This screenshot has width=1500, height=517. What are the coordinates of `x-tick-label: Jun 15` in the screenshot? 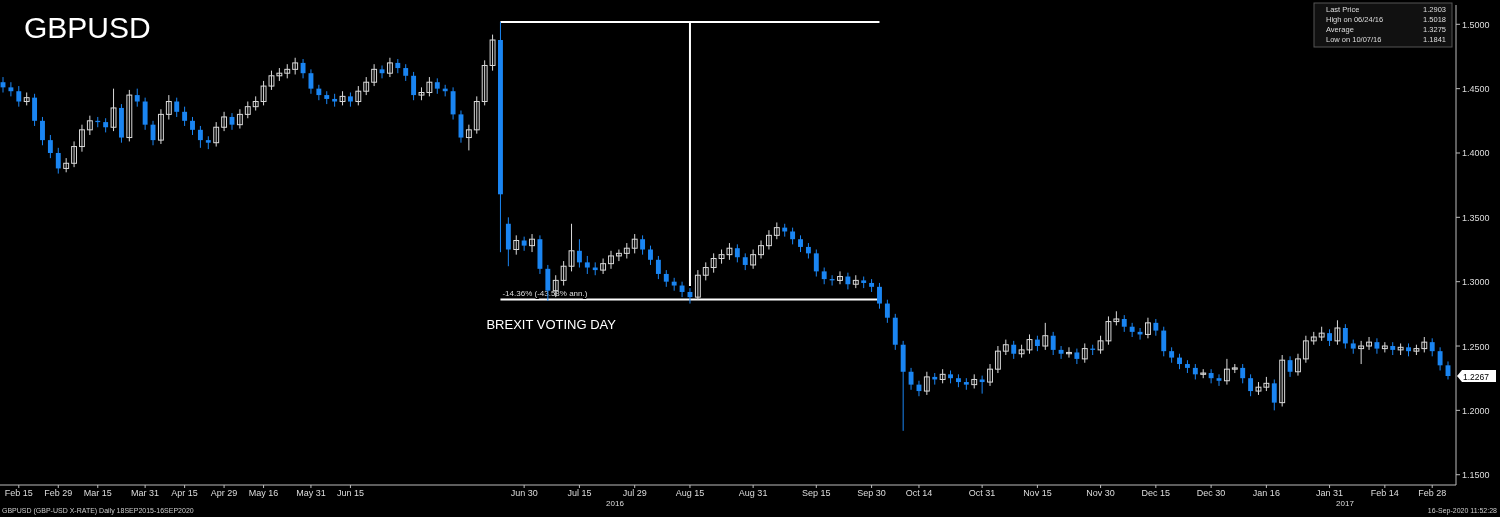 It's located at (350, 493).